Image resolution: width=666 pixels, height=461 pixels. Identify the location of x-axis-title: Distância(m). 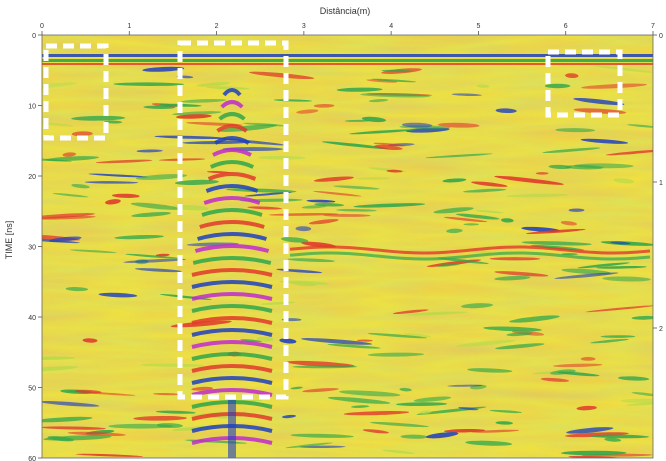
(345, 11).